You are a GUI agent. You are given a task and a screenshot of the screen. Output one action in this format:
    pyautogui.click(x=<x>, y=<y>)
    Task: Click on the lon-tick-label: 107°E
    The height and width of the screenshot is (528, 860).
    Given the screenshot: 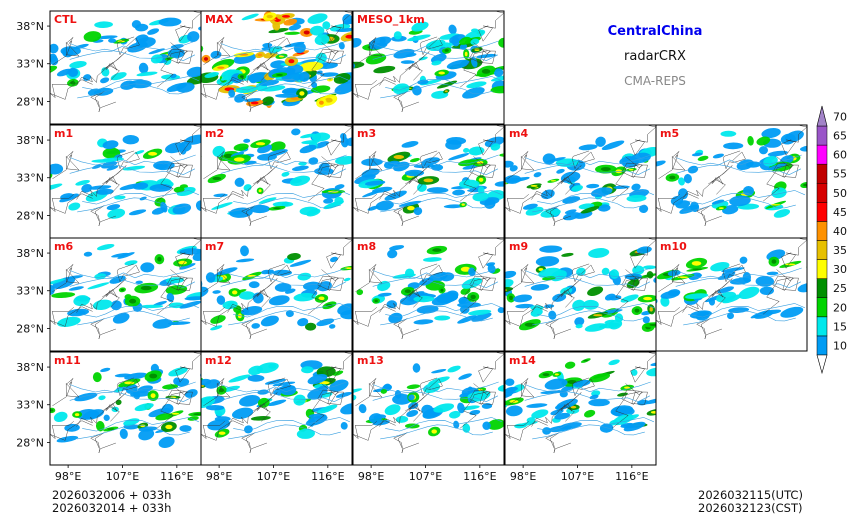 What is the action you would take?
    pyautogui.click(x=425, y=476)
    